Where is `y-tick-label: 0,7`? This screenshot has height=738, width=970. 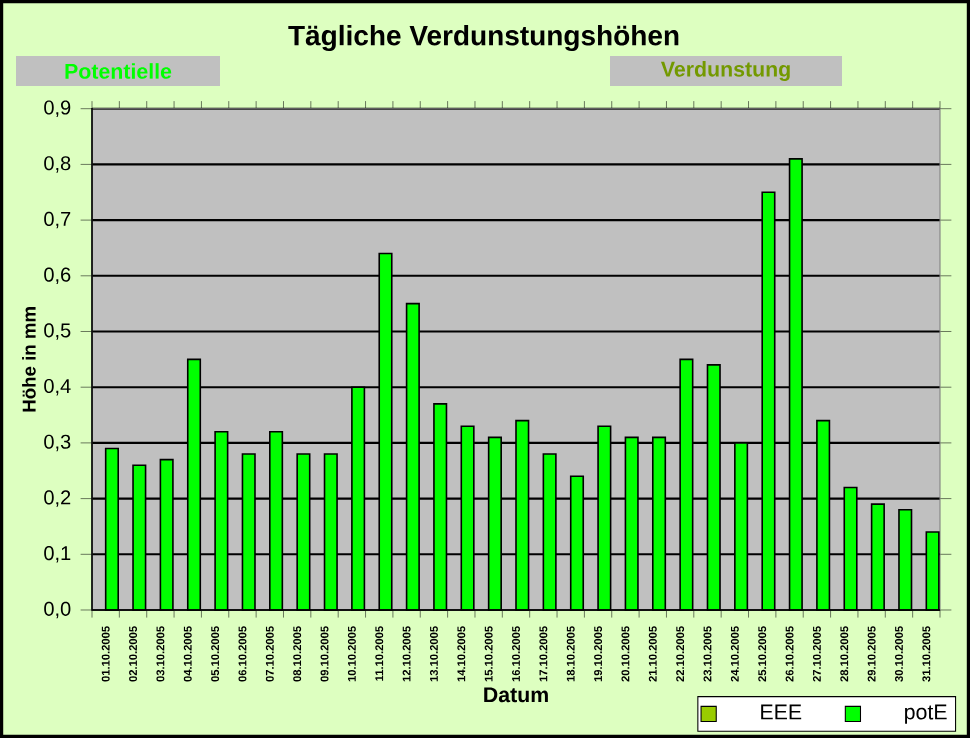
y-tick-label: 0,7 is located at coordinates (57, 220).